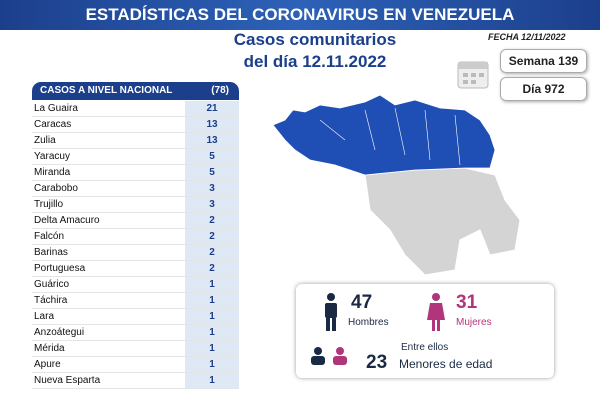  Describe the element at coordinates (135, 189) in the screenshot. I see `table-row: Carabobo 3` at that location.